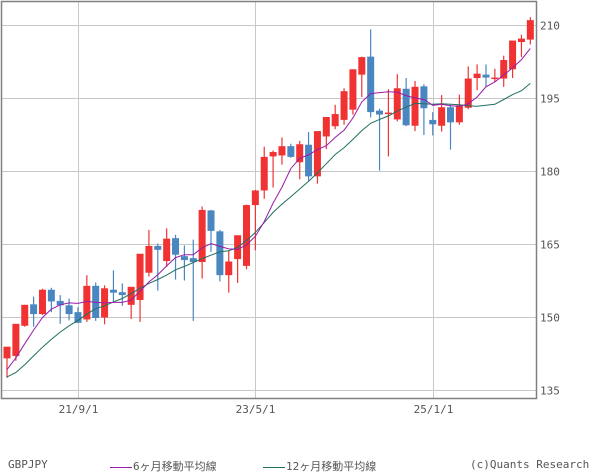 Image resolution: width=600 pixels, height=475 pixels. I want to click on legend-ma12: 12ヶ月移動平均線, so click(319, 466).